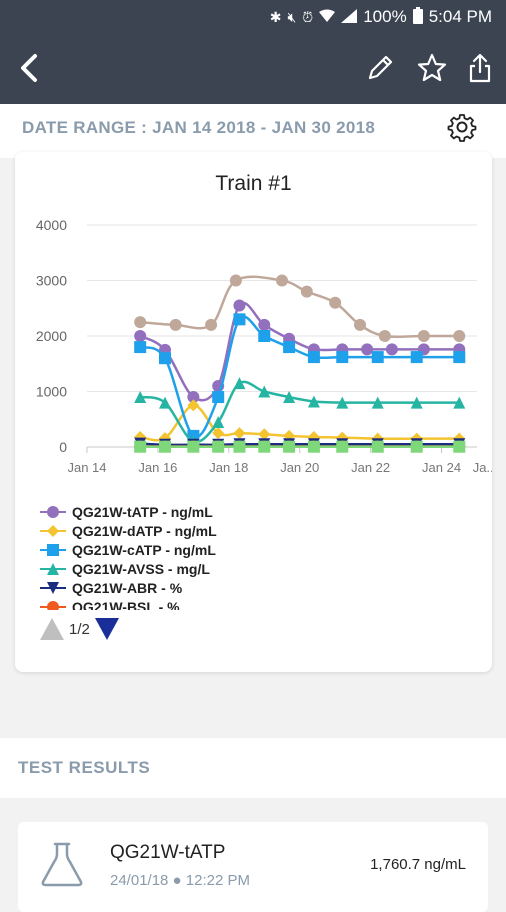  Describe the element at coordinates (51, 392) in the screenshot. I see `y-tick-label: 1000` at that location.